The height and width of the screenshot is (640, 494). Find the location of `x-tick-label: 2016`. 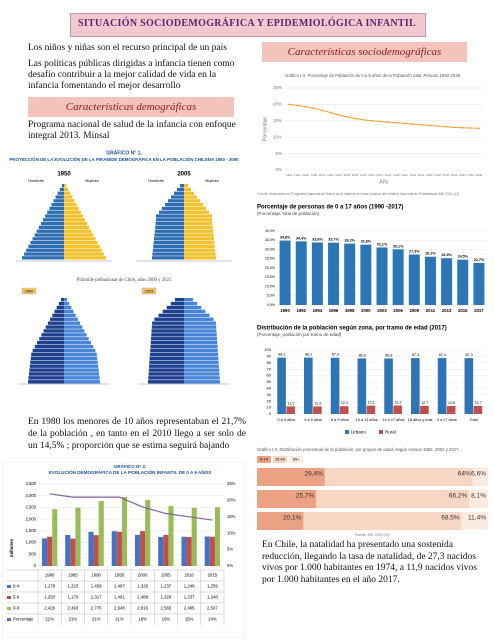

x-tick-label: 2016 is located at coordinates (388, 175).